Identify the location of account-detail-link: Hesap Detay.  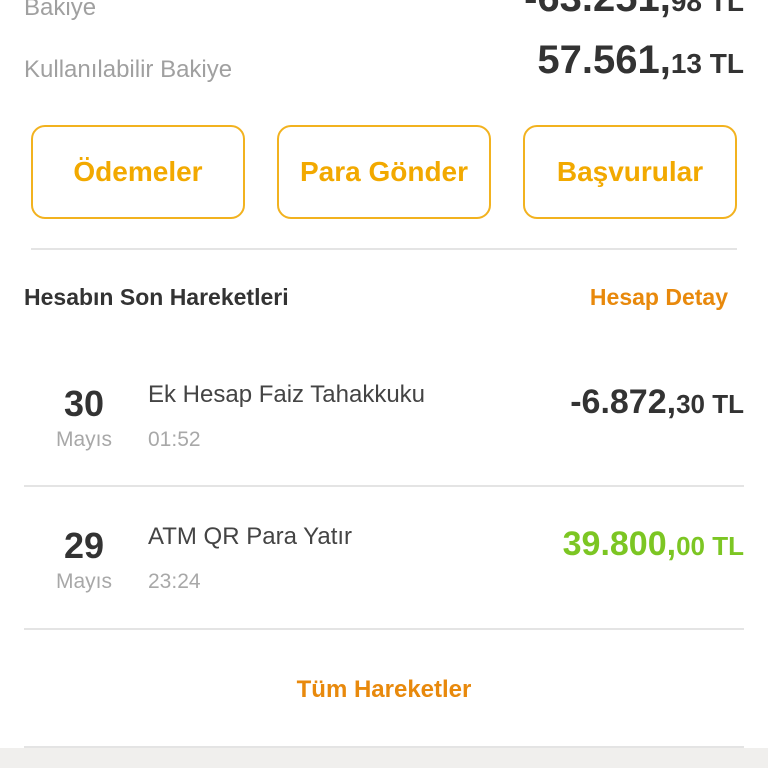
(658, 297).